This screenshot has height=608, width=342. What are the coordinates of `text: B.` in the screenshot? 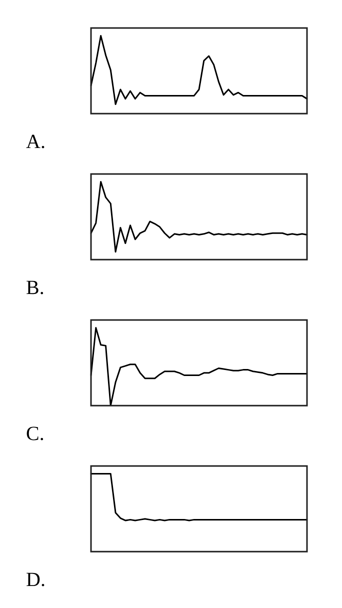 It's located at (35, 288).